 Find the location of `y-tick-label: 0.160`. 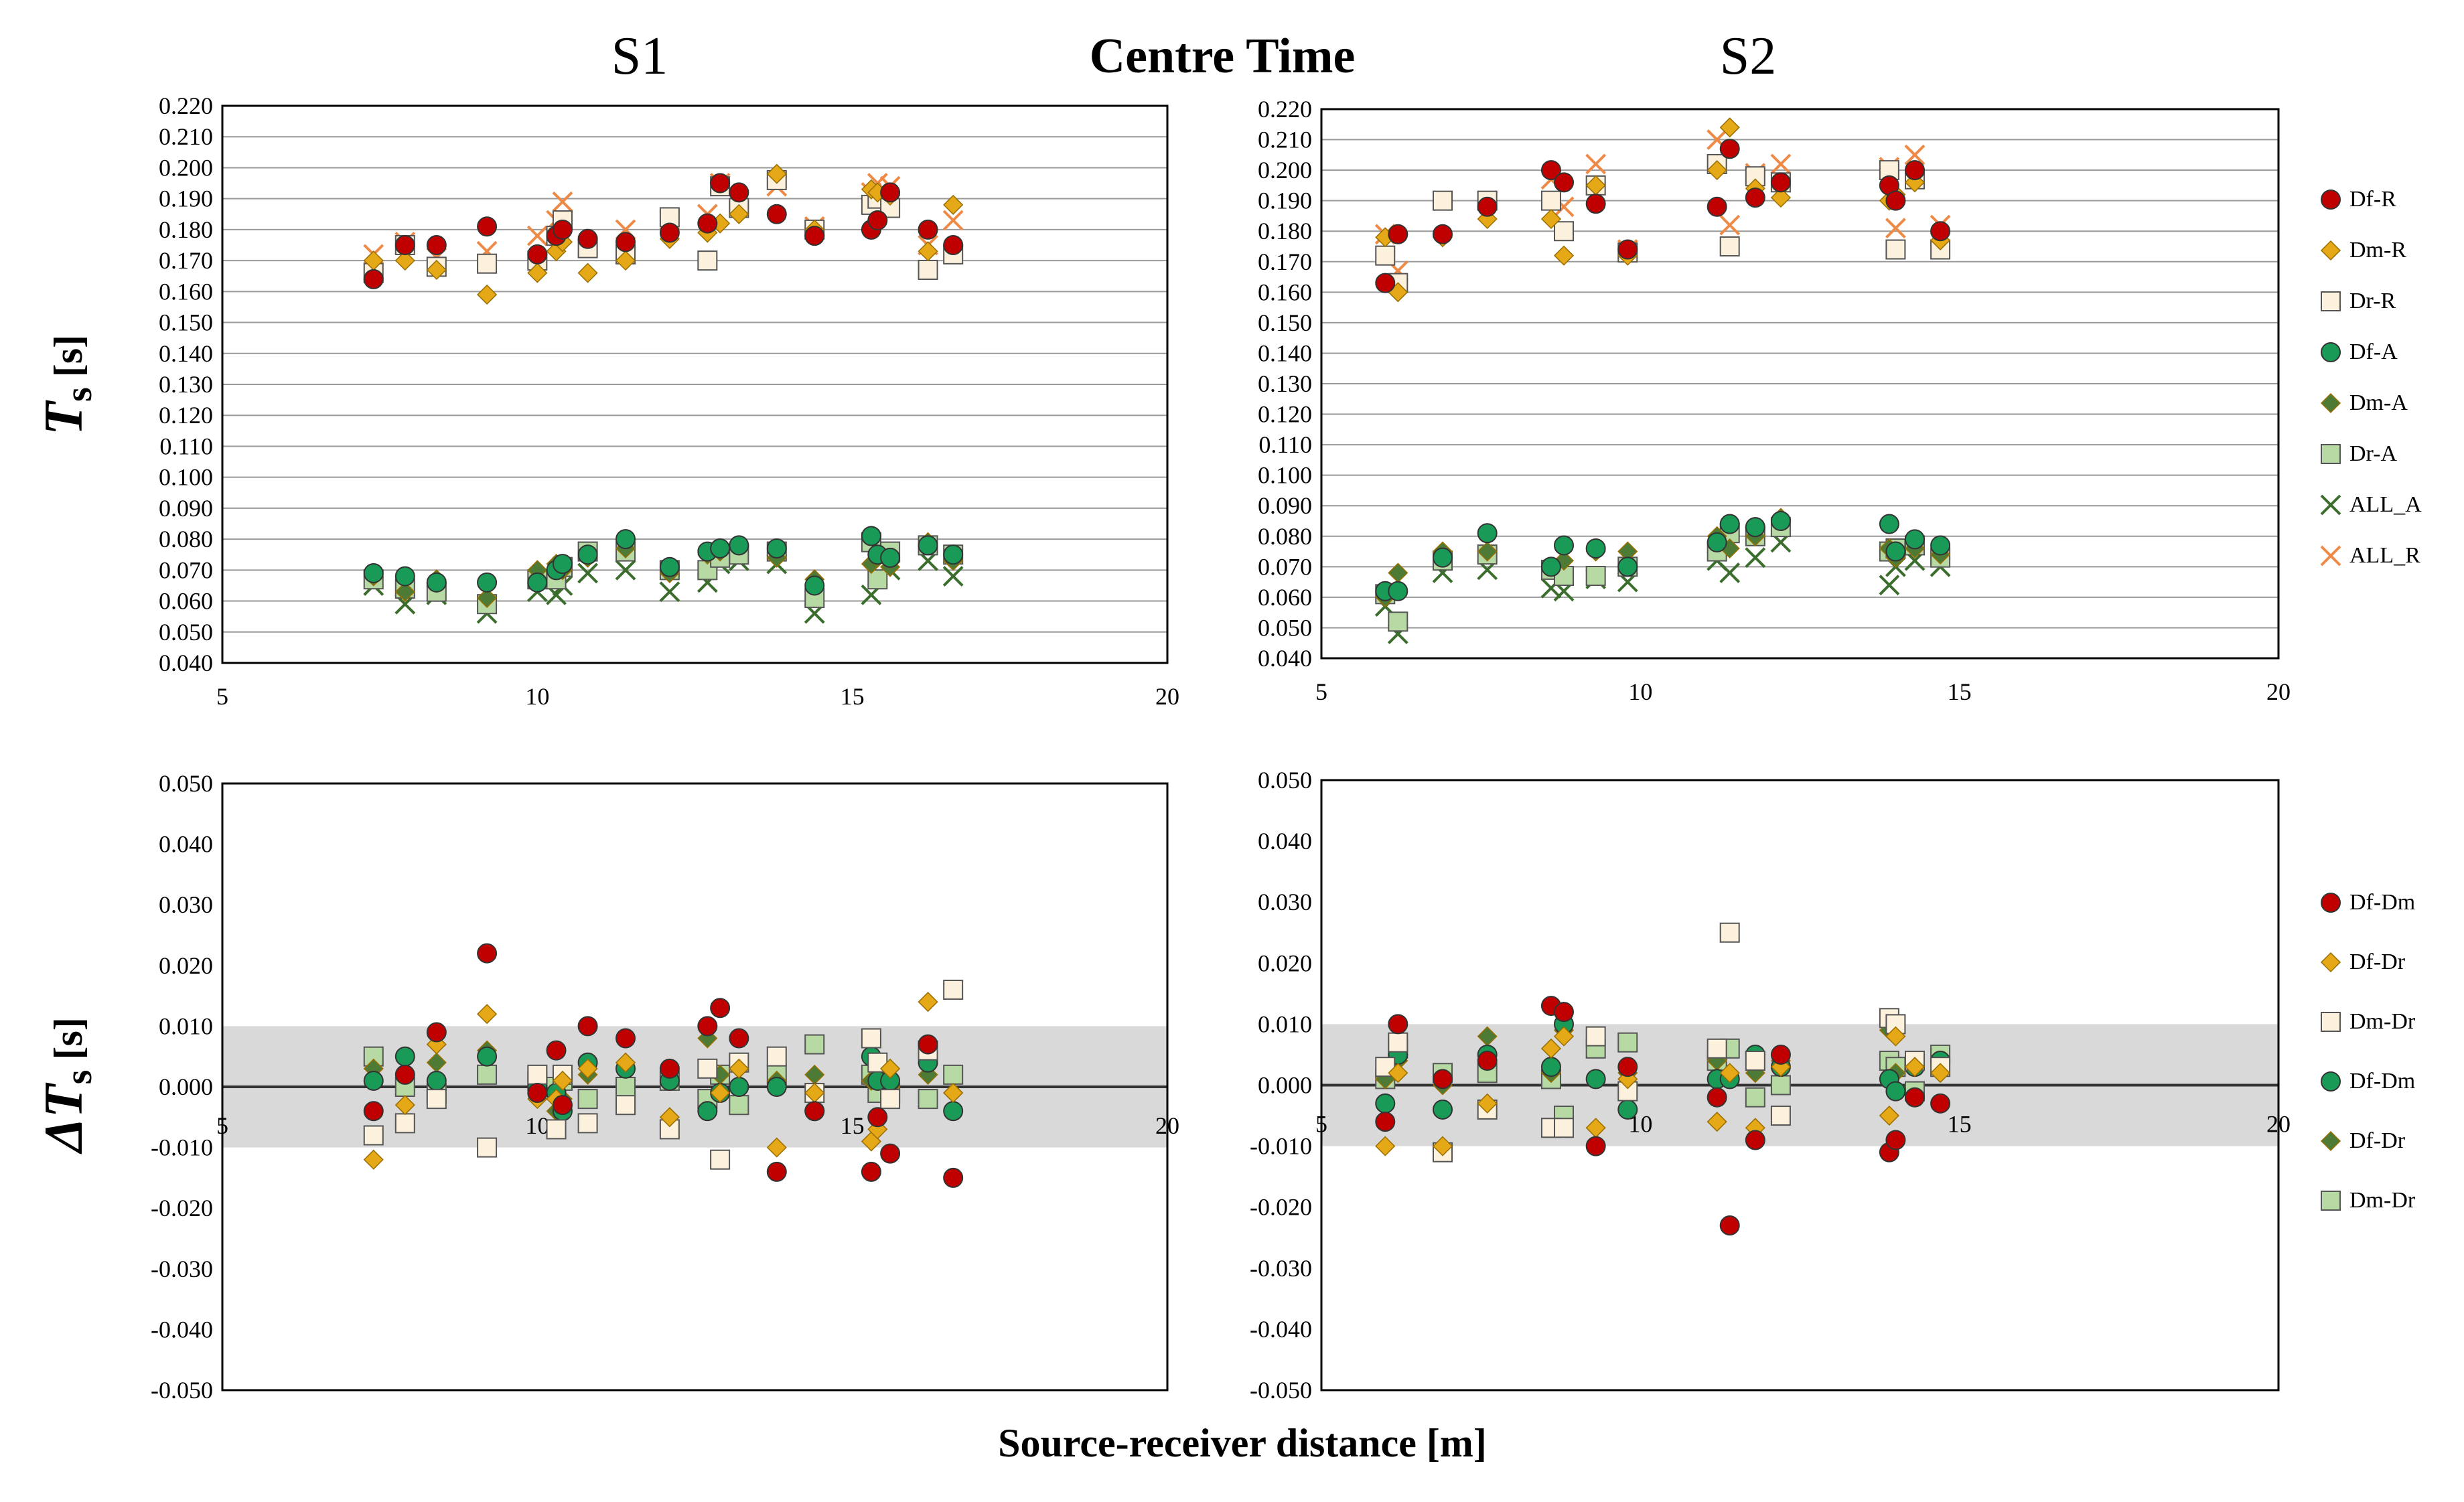

y-tick-label: 0.160 is located at coordinates (186, 291).